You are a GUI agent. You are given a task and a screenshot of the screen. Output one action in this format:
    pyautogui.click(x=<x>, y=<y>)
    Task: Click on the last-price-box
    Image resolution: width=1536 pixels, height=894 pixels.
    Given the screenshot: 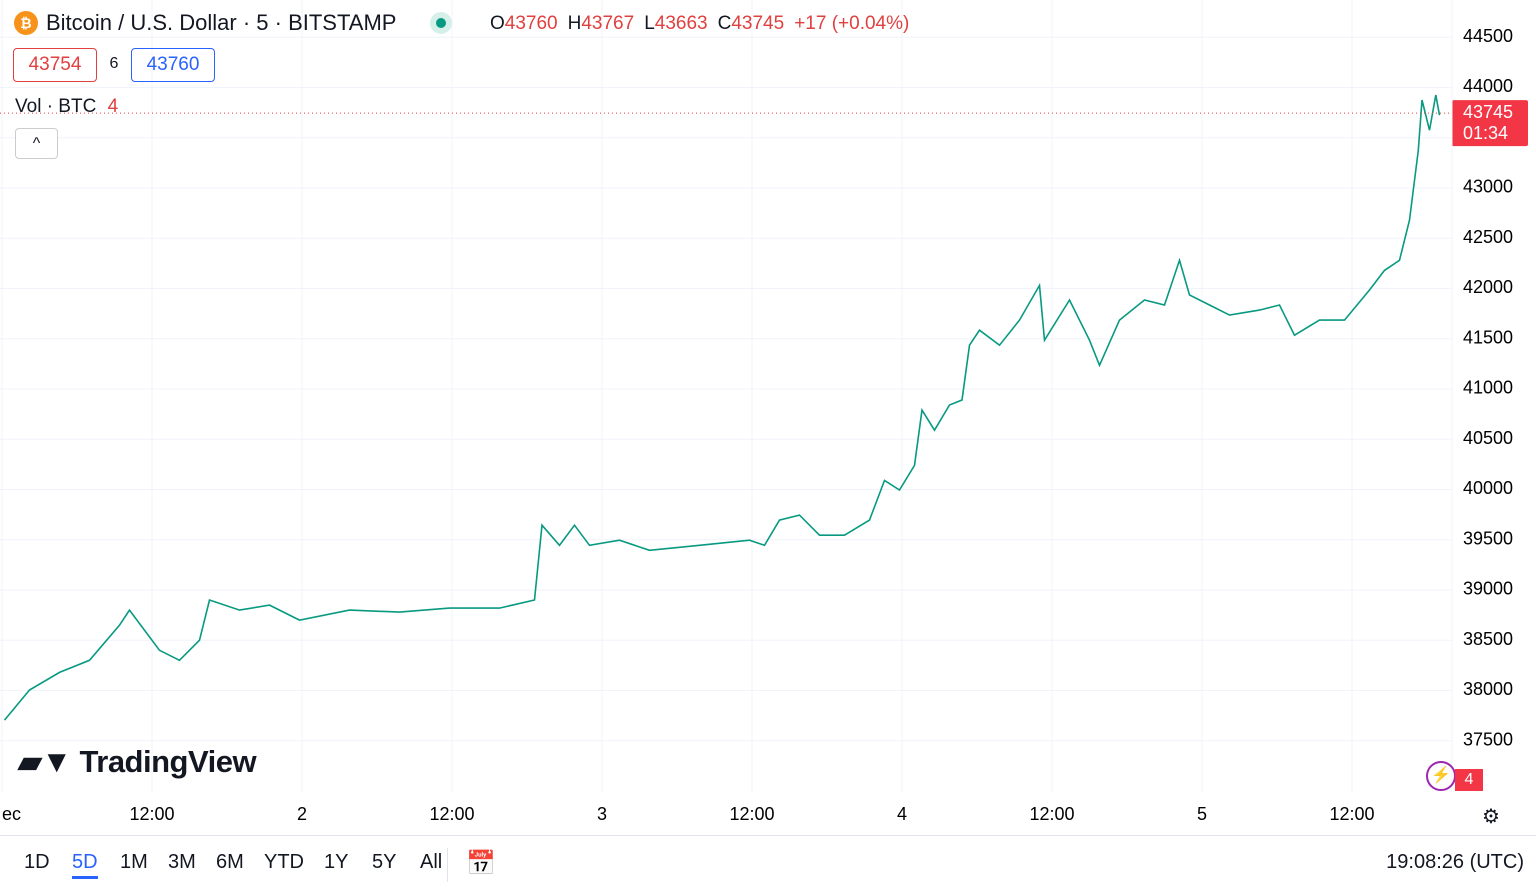 What is the action you would take?
    pyautogui.click(x=1490, y=123)
    